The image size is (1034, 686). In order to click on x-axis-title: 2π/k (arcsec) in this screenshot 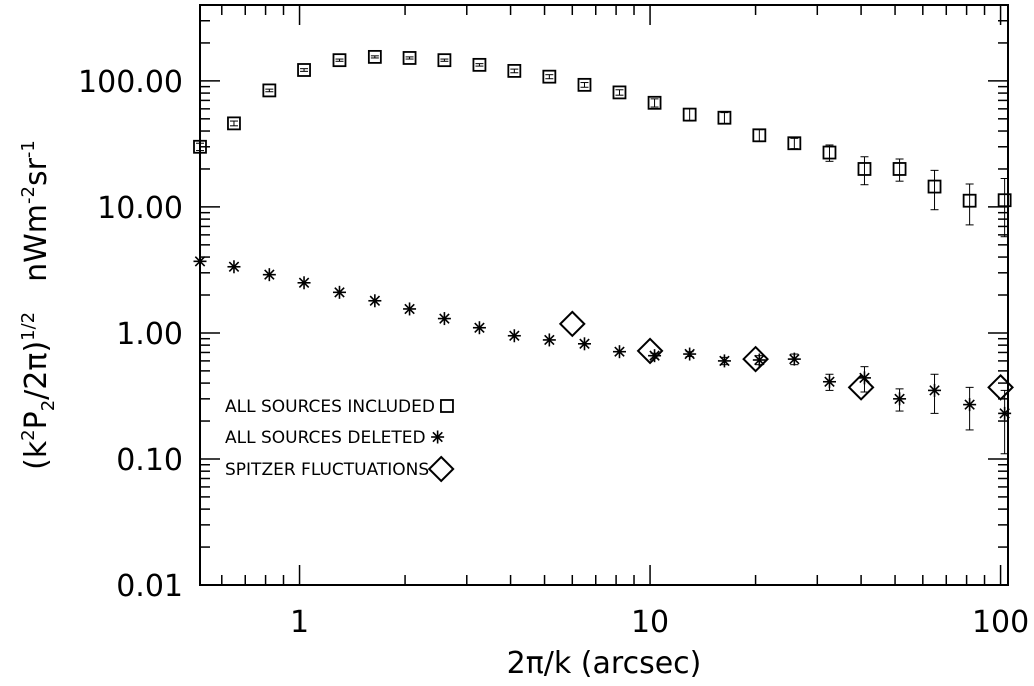, I will do `click(604, 663)`.